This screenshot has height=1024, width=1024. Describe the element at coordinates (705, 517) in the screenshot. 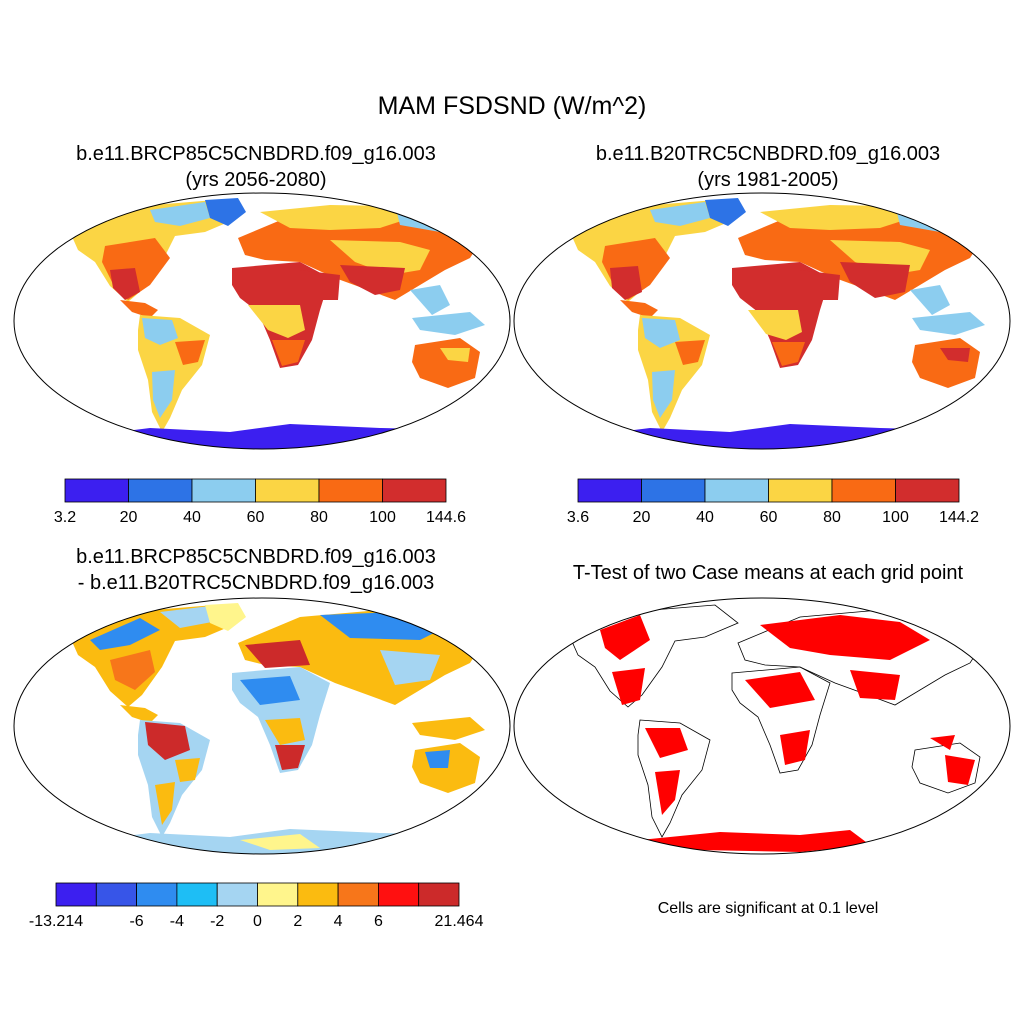

I see `panel2-colorbar-label: 40` at that location.